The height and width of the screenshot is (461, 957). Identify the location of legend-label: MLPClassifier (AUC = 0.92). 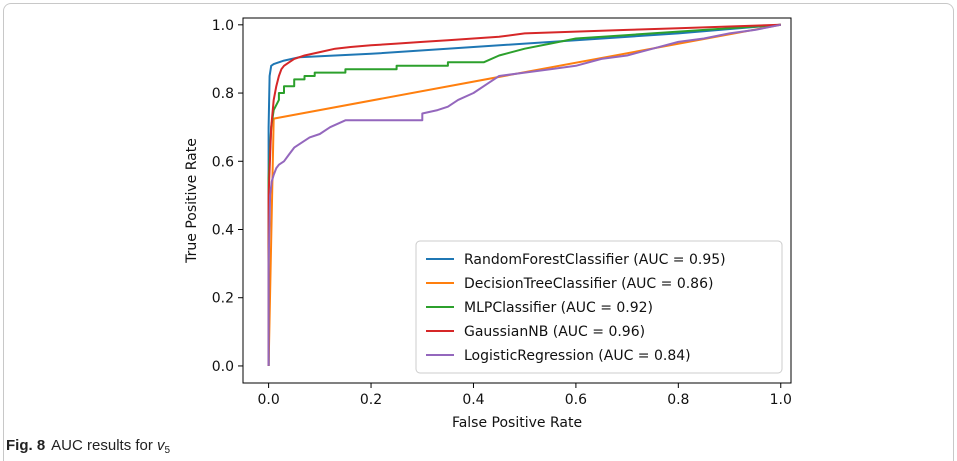
(558, 308).